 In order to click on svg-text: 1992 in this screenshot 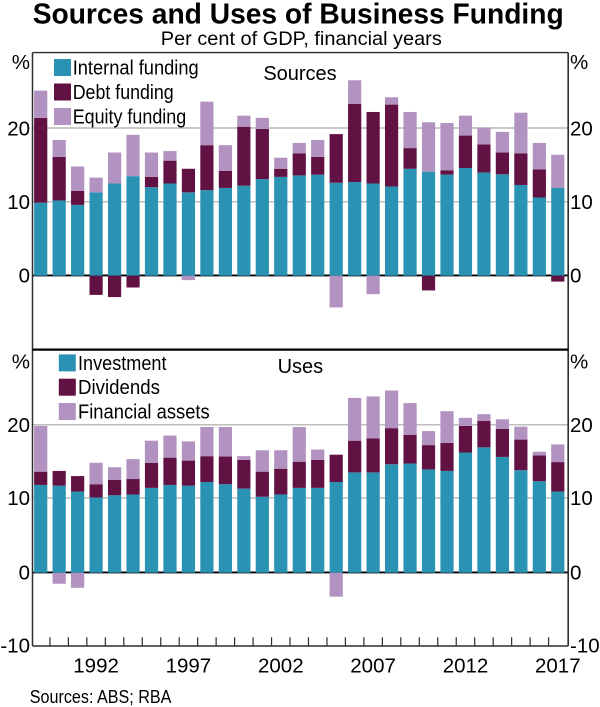, I will do `click(96, 666)`.